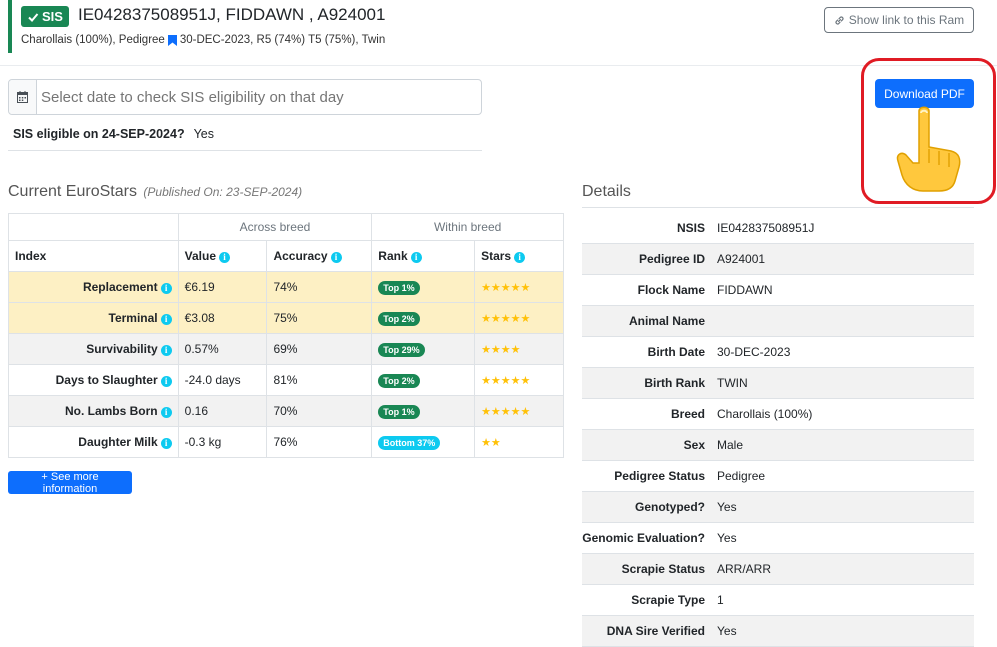 The image size is (997, 647). I want to click on rank-cell: Top 29%, so click(423, 349).